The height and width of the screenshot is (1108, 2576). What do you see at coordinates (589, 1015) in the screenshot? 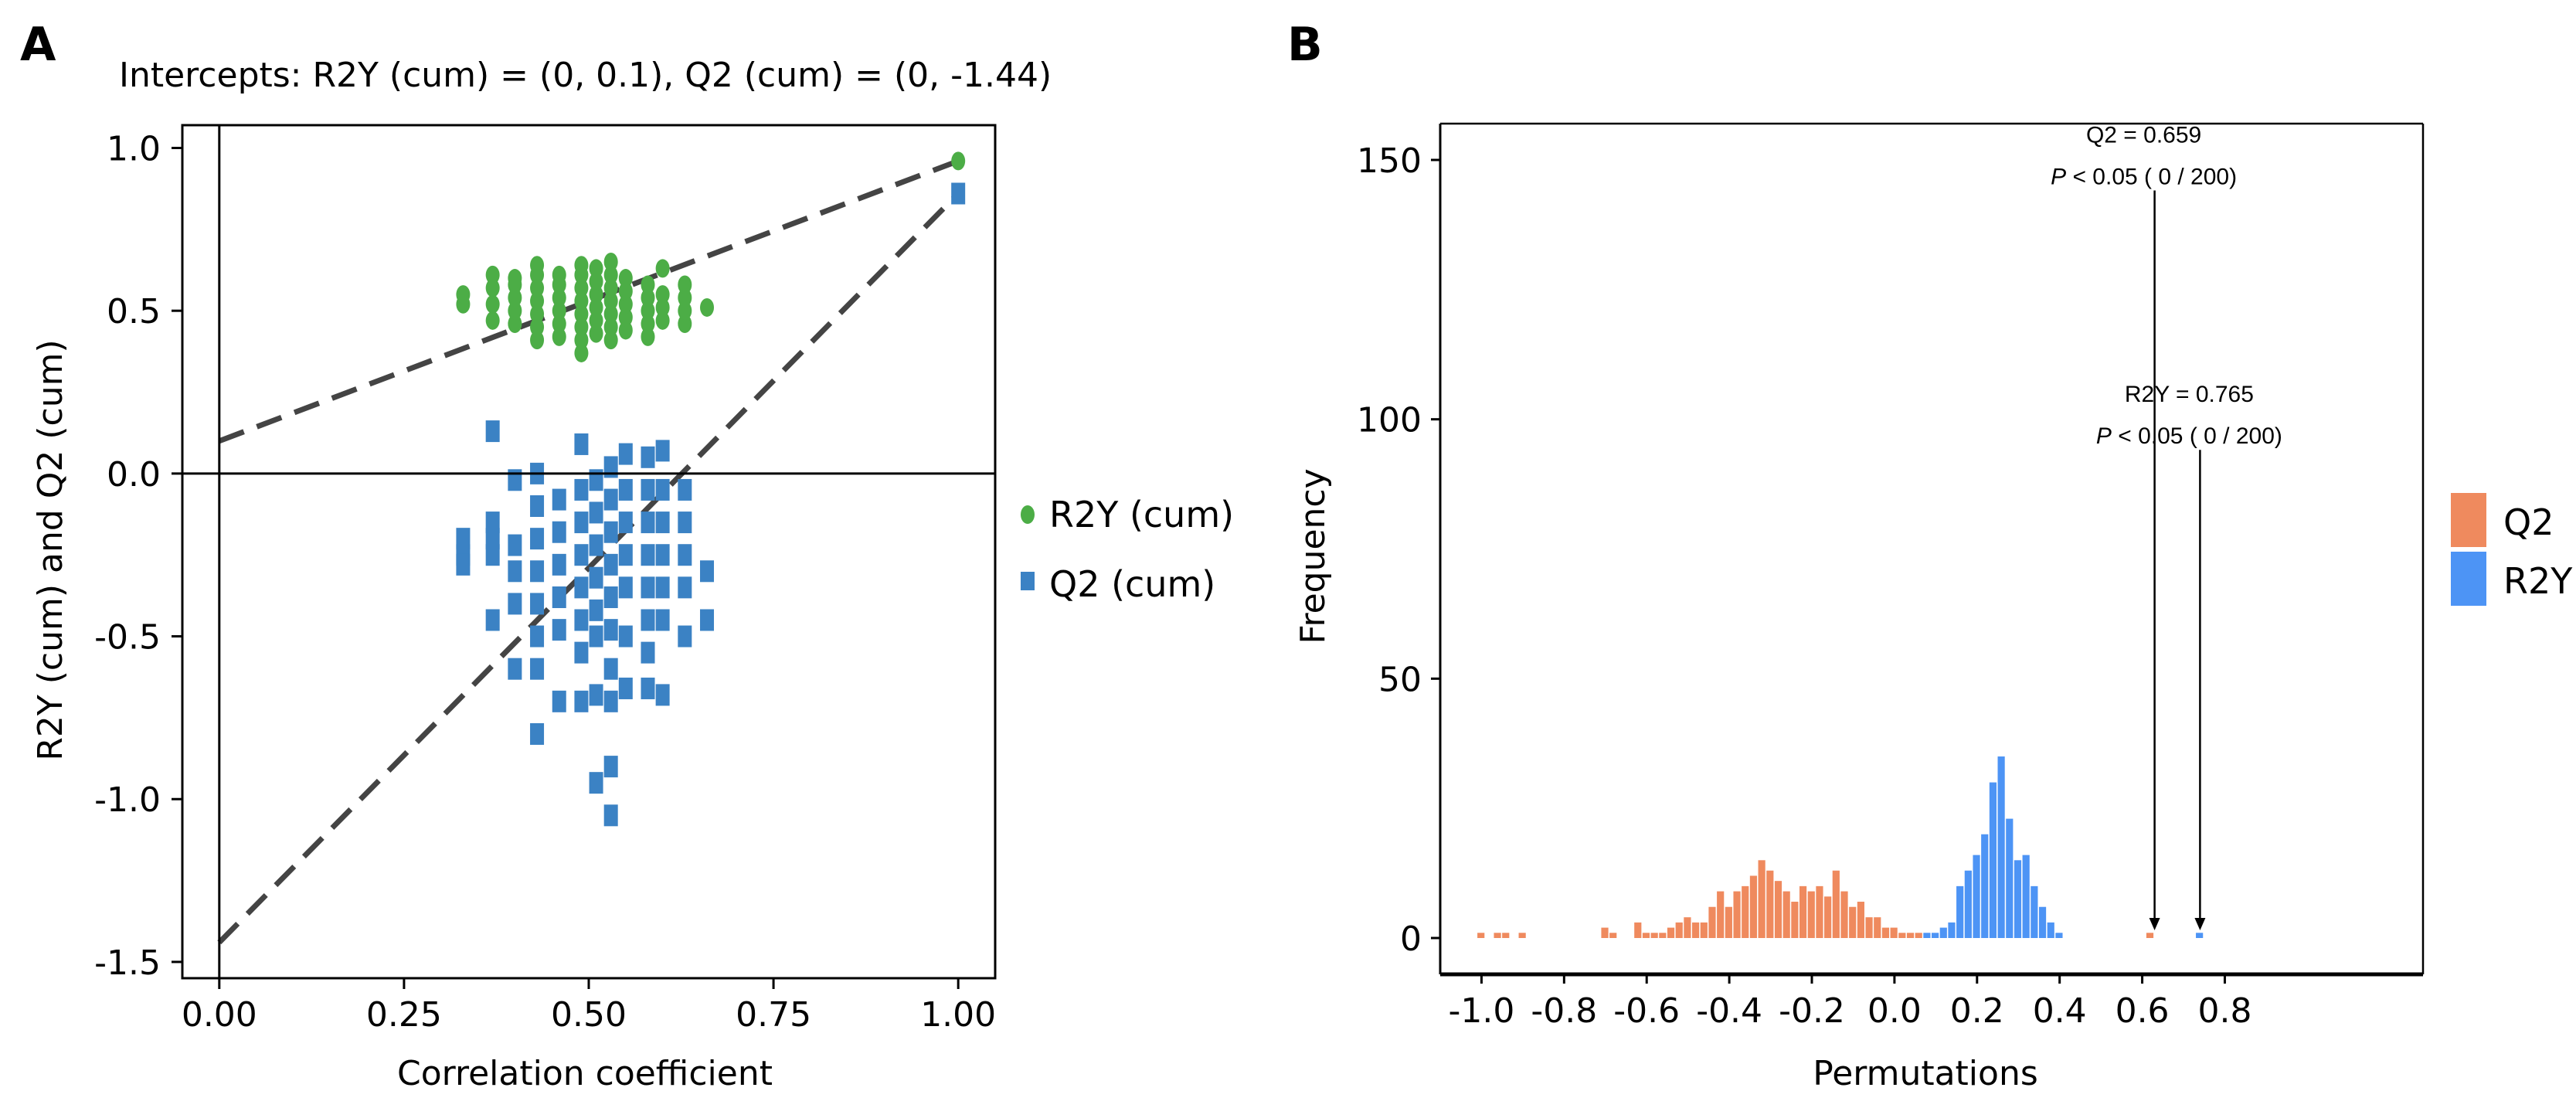
I see `a-x-tick-label-2: 0.50` at bounding box center [589, 1015].